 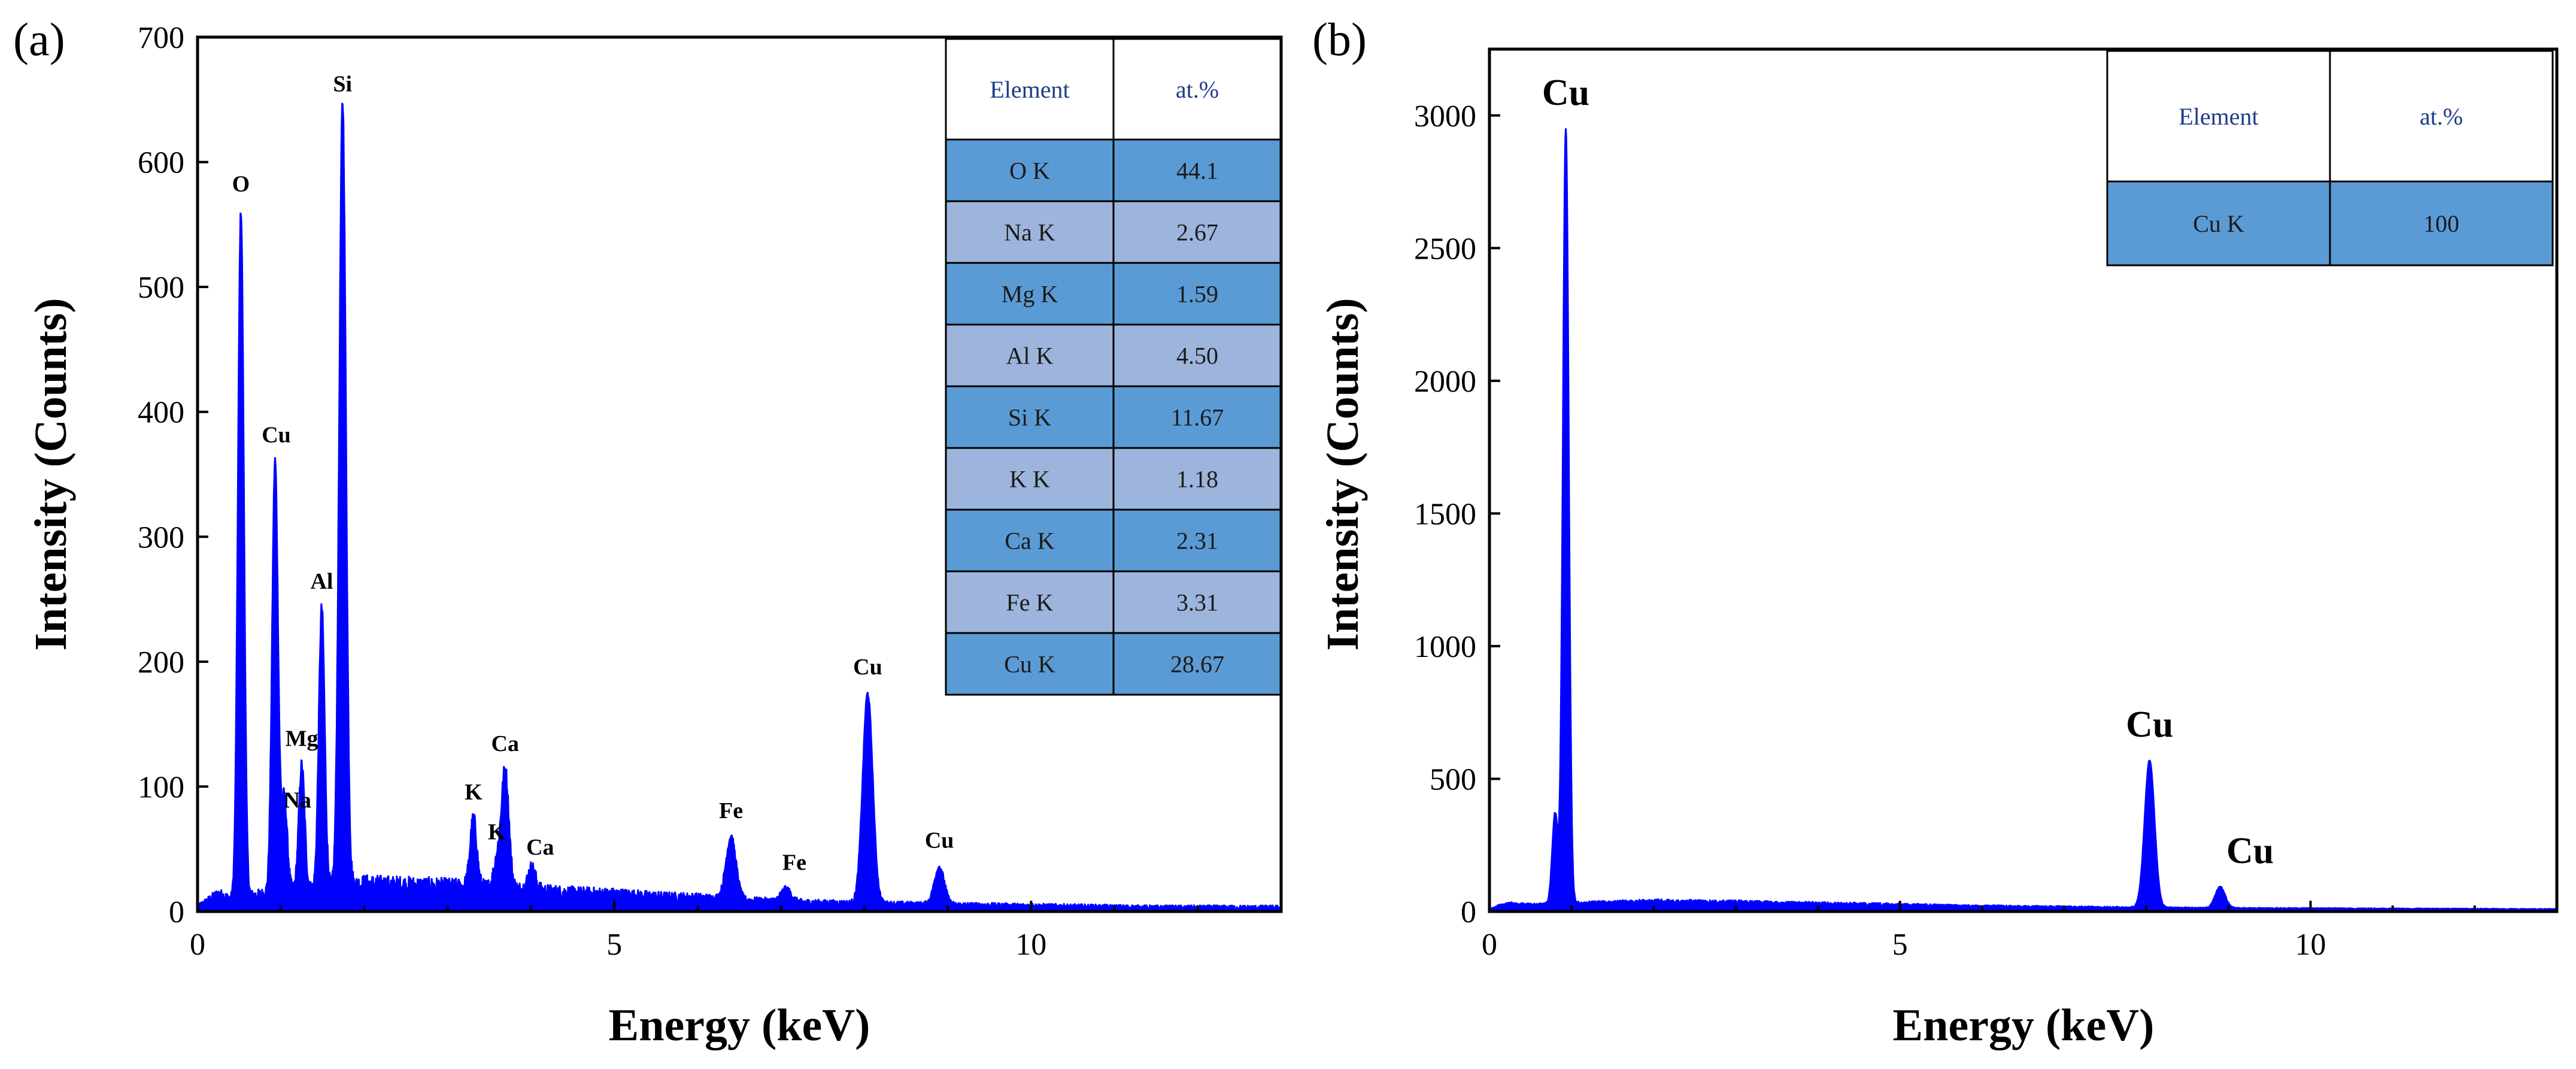 What do you see at coordinates (1030, 356) in the screenshot?
I see `table-element-text: Al K` at bounding box center [1030, 356].